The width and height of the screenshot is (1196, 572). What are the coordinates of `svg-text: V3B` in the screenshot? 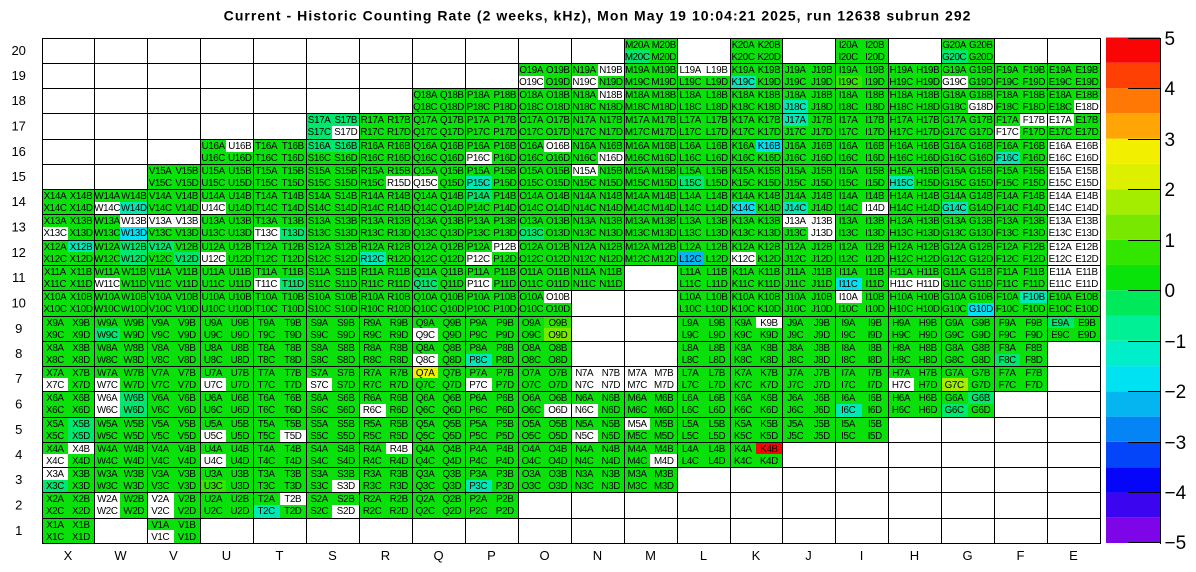 It's located at (187, 474).